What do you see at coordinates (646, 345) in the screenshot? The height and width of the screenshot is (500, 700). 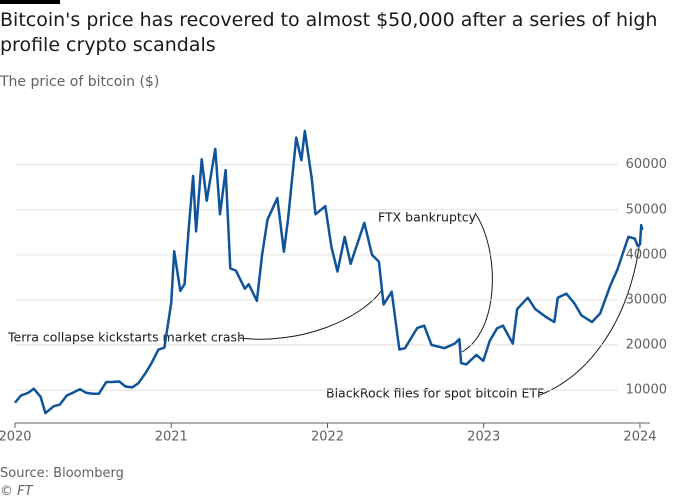 I see `y-tick-label: 20000` at bounding box center [646, 345].